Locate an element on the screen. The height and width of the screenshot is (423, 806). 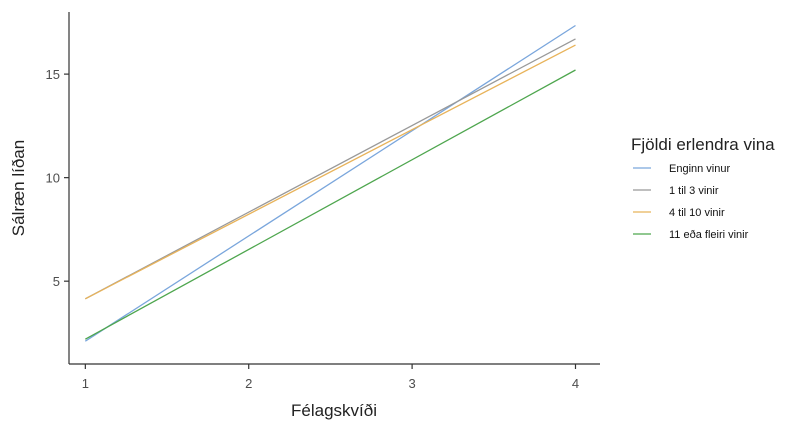
y-tick-label: 10 is located at coordinates (53, 178).